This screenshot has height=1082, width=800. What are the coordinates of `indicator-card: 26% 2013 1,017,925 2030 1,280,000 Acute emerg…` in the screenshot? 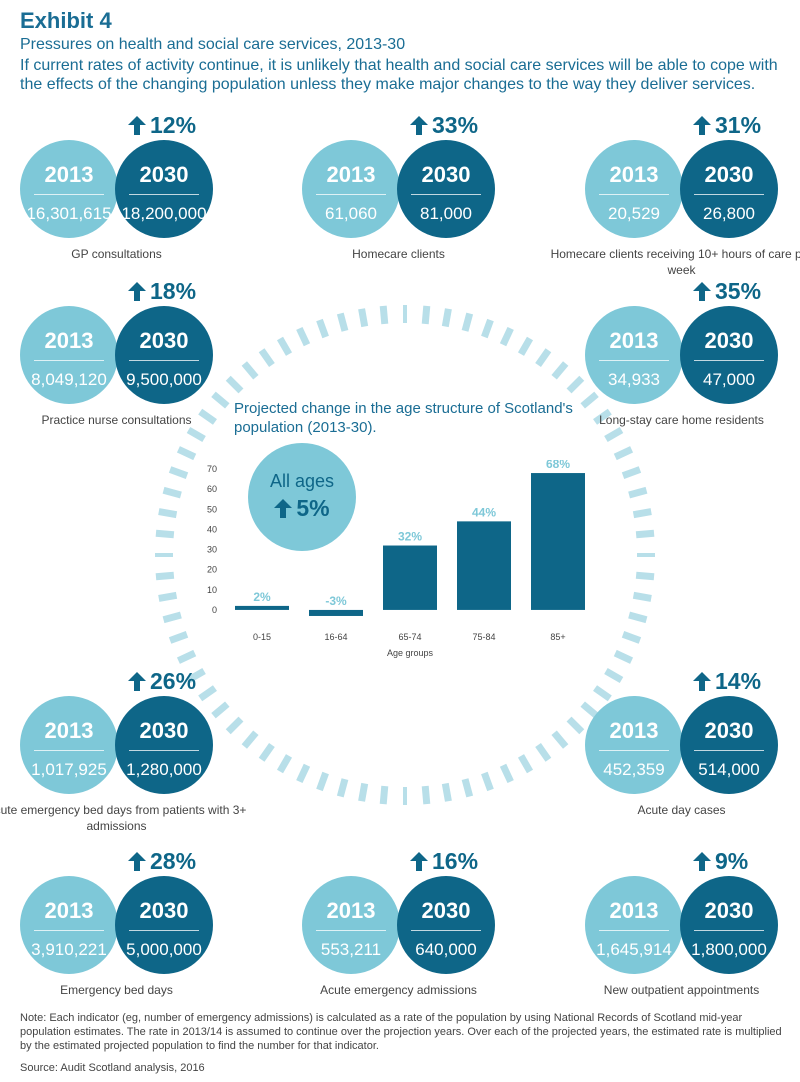 It's located at (140, 750).